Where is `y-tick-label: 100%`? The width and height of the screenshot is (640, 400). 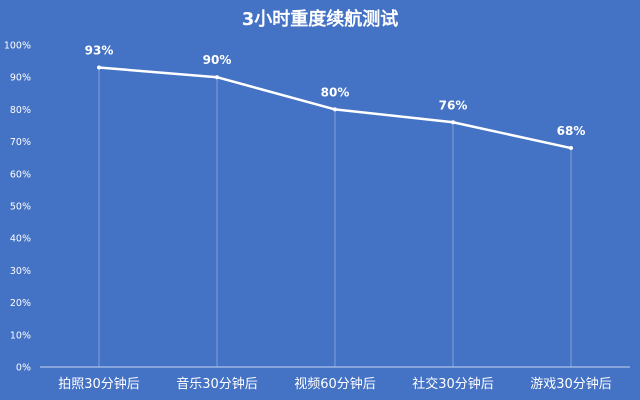 y-tick-label: 100% is located at coordinates (17, 46).